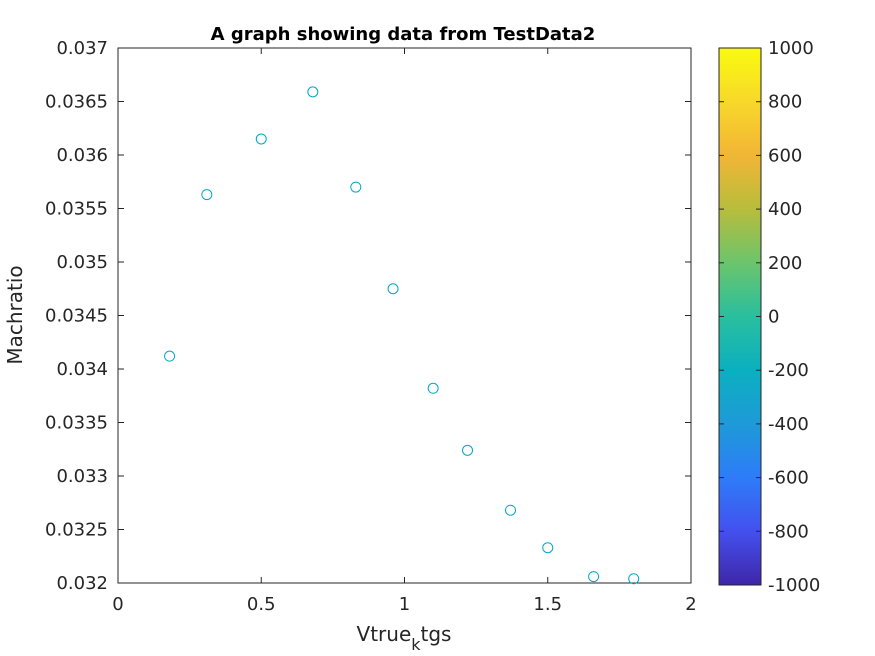  I want to click on y-tick-label: 0.033, so click(82, 476).